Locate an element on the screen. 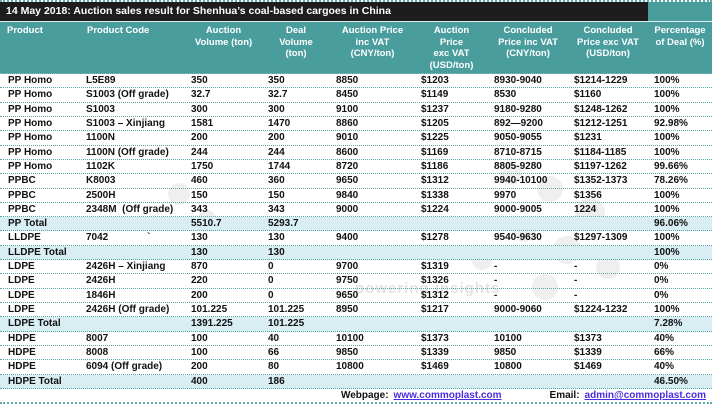  table-cell: 46.50% is located at coordinates (671, 381).